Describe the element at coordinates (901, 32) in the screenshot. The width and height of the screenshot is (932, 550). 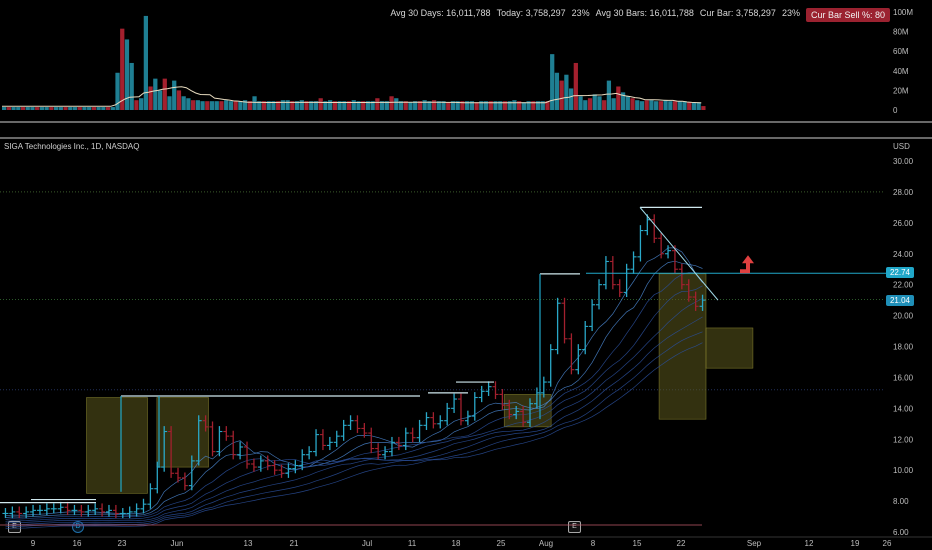
I see `volume-tick-label: 80M` at that location.